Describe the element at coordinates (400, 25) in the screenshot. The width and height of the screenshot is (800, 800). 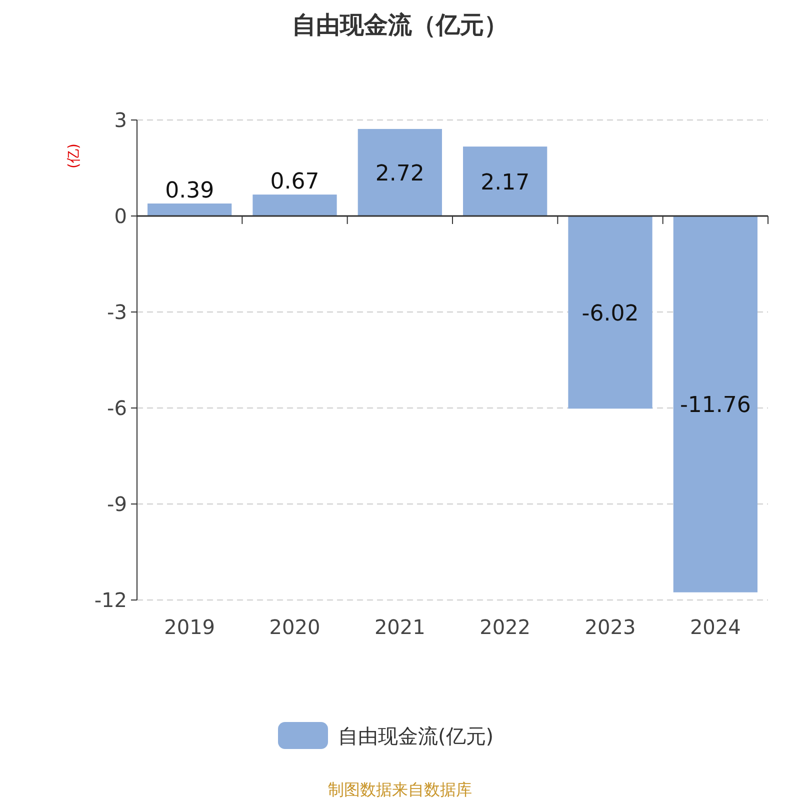
I see `chart-title: 自由现金流（亿元）` at that location.